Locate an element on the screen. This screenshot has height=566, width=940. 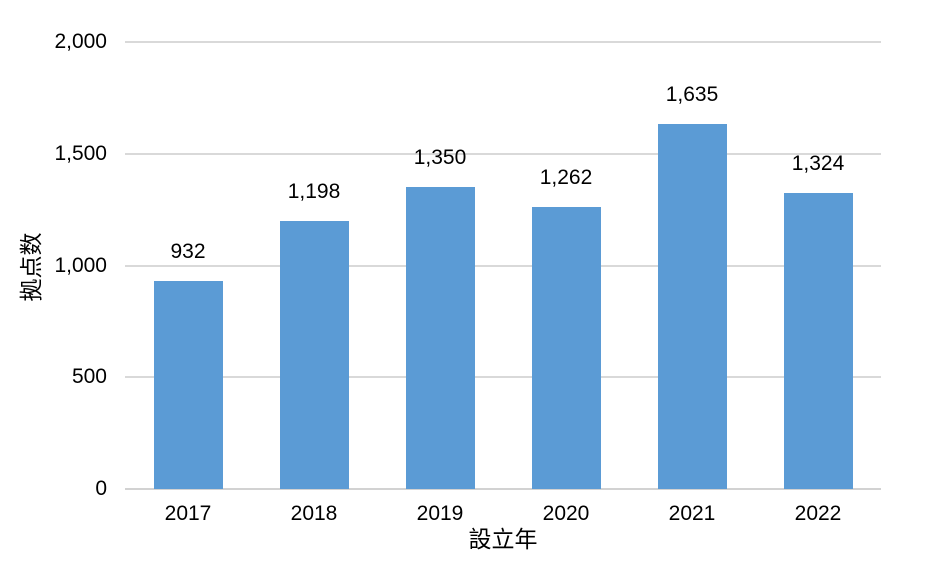
bar-value-label: 1,262 is located at coordinates (566, 177).